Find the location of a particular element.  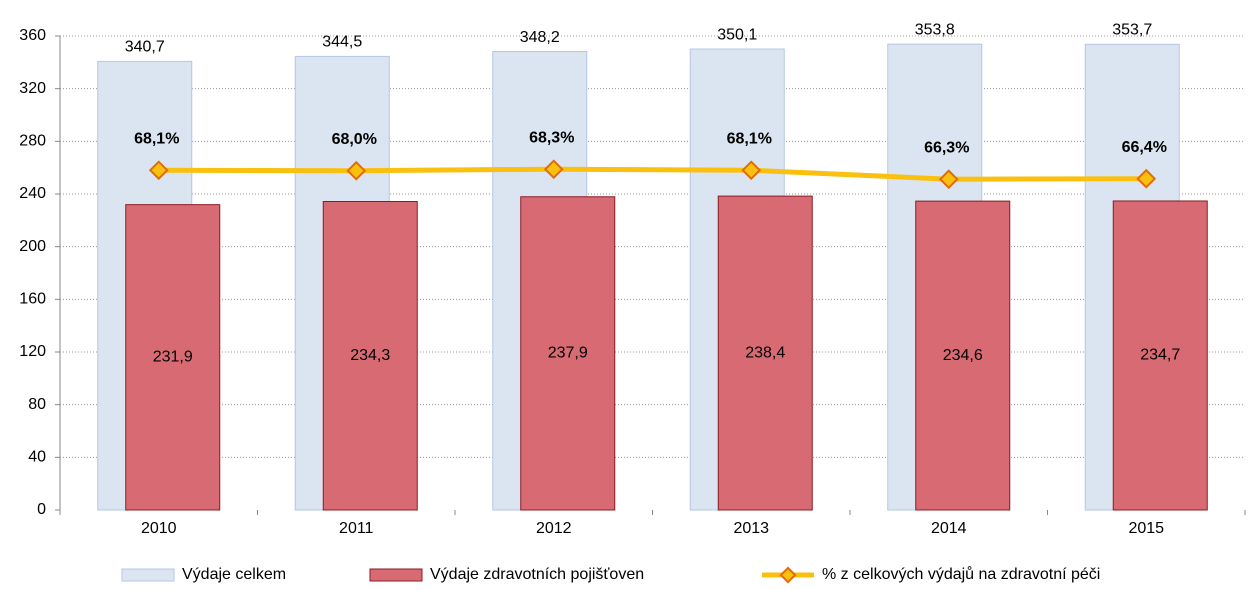

data-label: 237,9 is located at coordinates (568, 353).